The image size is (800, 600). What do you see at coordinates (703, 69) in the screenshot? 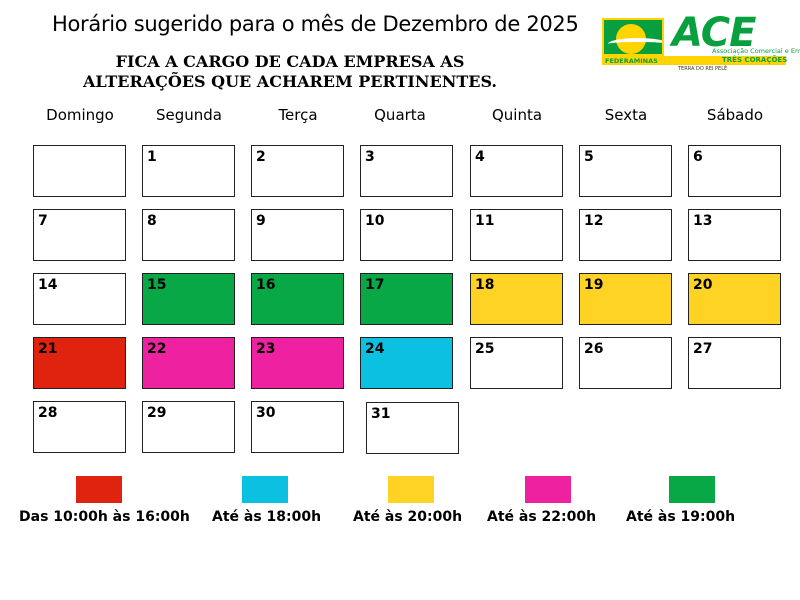
I see `logo-tagline: TERRA DO REI PELÉ` at bounding box center [703, 69].